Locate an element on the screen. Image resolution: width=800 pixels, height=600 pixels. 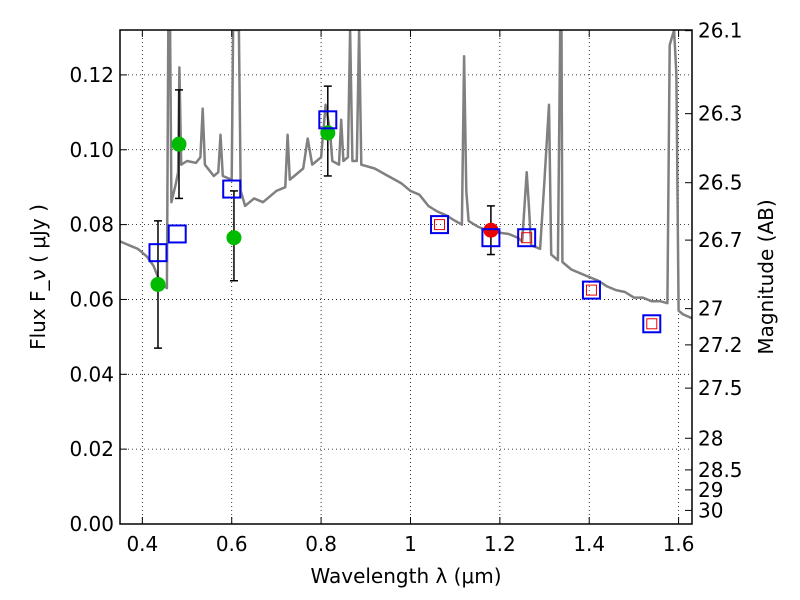
right-tick-label: 26.1 is located at coordinates (720, 31).